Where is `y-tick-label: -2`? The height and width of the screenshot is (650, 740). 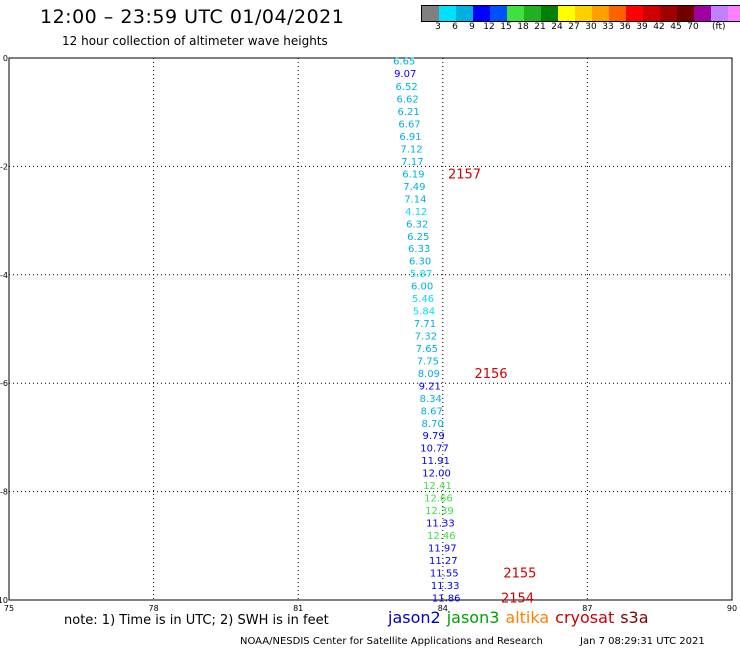
y-tick-label: -2 is located at coordinates (4, 166).